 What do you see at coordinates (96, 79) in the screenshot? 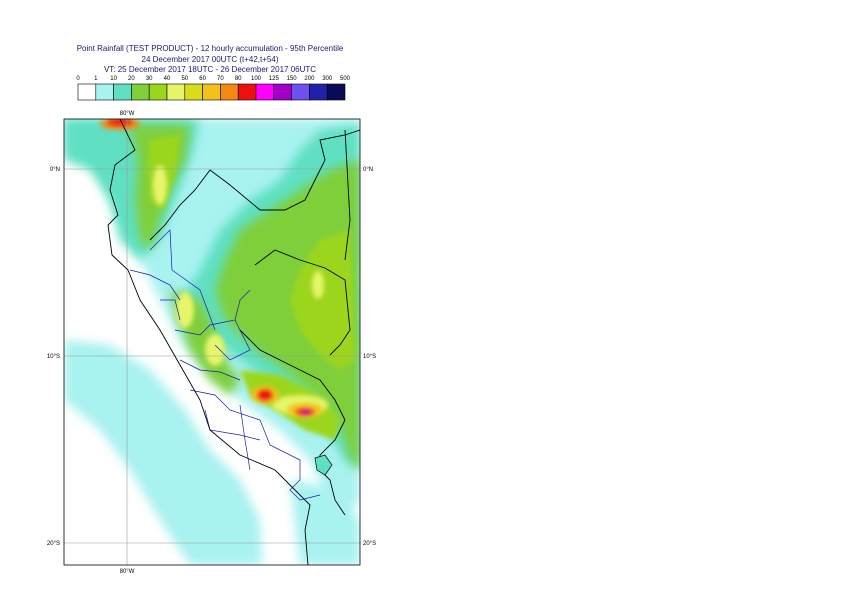
I see `legend-tick-label: 1` at bounding box center [96, 79].